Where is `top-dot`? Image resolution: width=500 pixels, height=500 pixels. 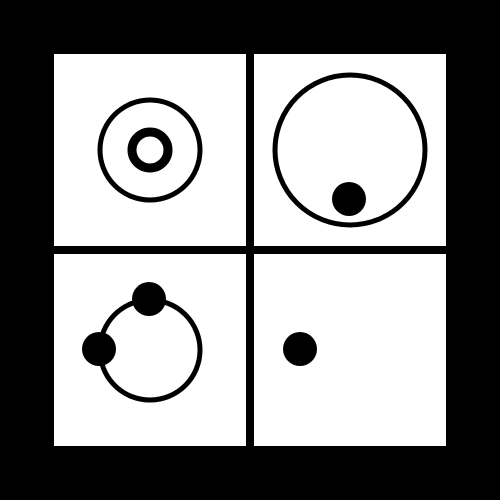 top-dot is located at coordinates (149, 299).